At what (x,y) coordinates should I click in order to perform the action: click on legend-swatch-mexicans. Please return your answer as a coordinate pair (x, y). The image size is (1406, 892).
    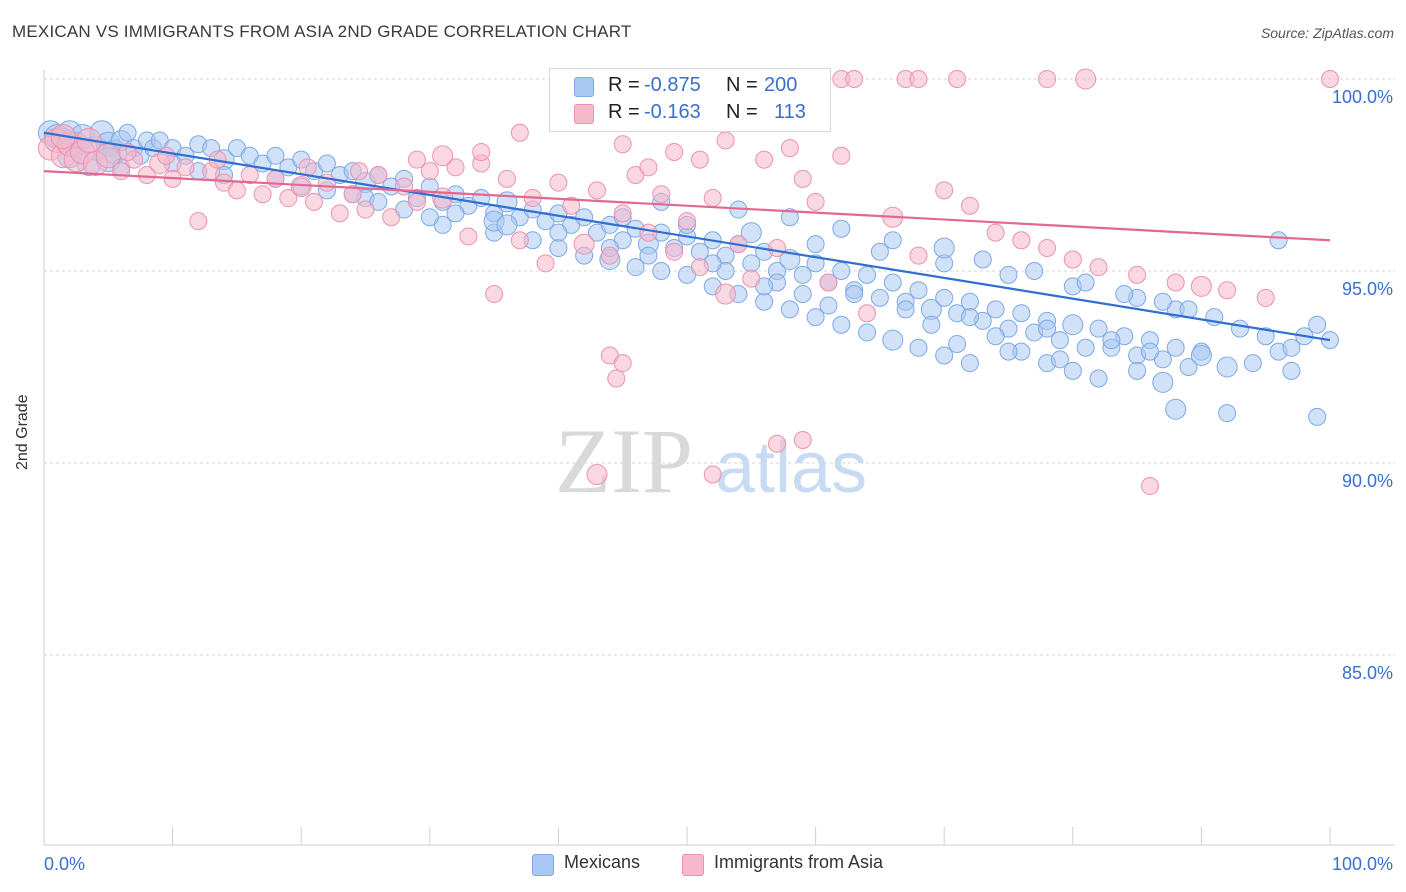
    Looking at the image, I should click on (584, 87).